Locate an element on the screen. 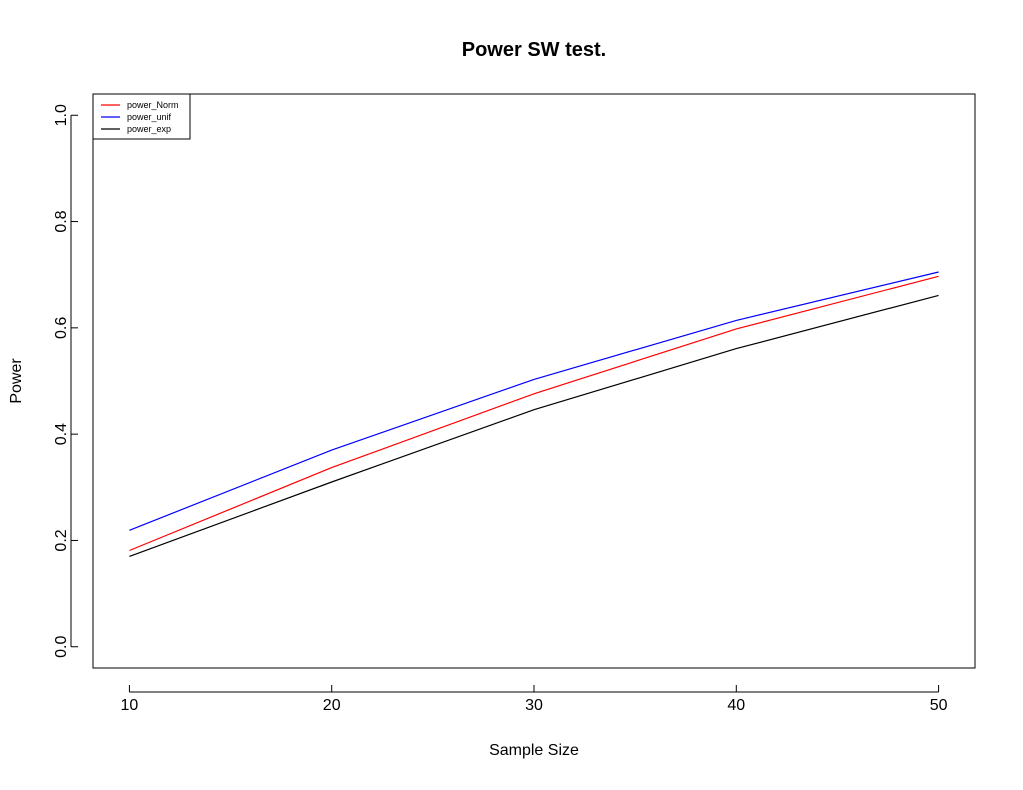  x-tick-label: 20 is located at coordinates (332, 705).